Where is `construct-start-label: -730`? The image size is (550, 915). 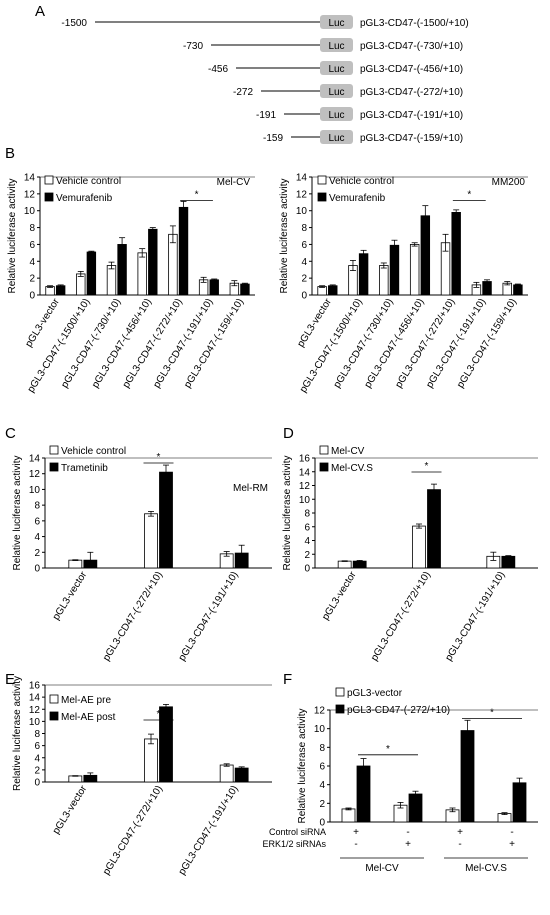
construct-start-label: -730 is located at coordinates (193, 46).